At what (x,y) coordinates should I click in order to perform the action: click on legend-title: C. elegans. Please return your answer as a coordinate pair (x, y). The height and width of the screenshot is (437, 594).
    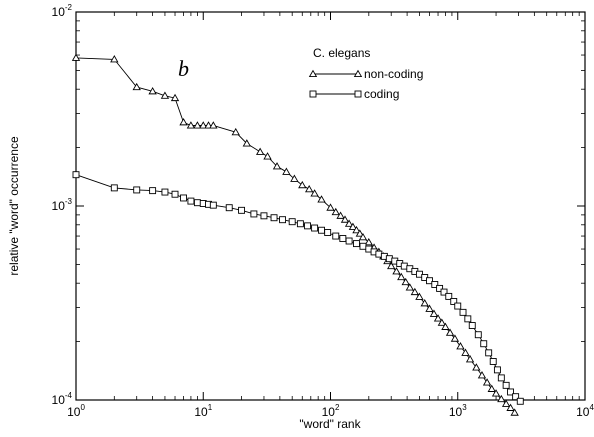
    Looking at the image, I should click on (341, 53).